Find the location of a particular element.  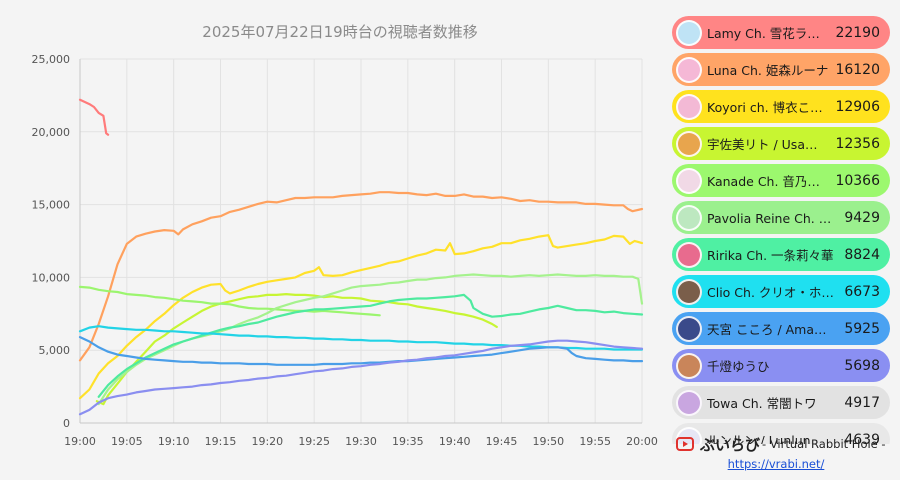

viewer-count: 5698 is located at coordinates (862, 365).